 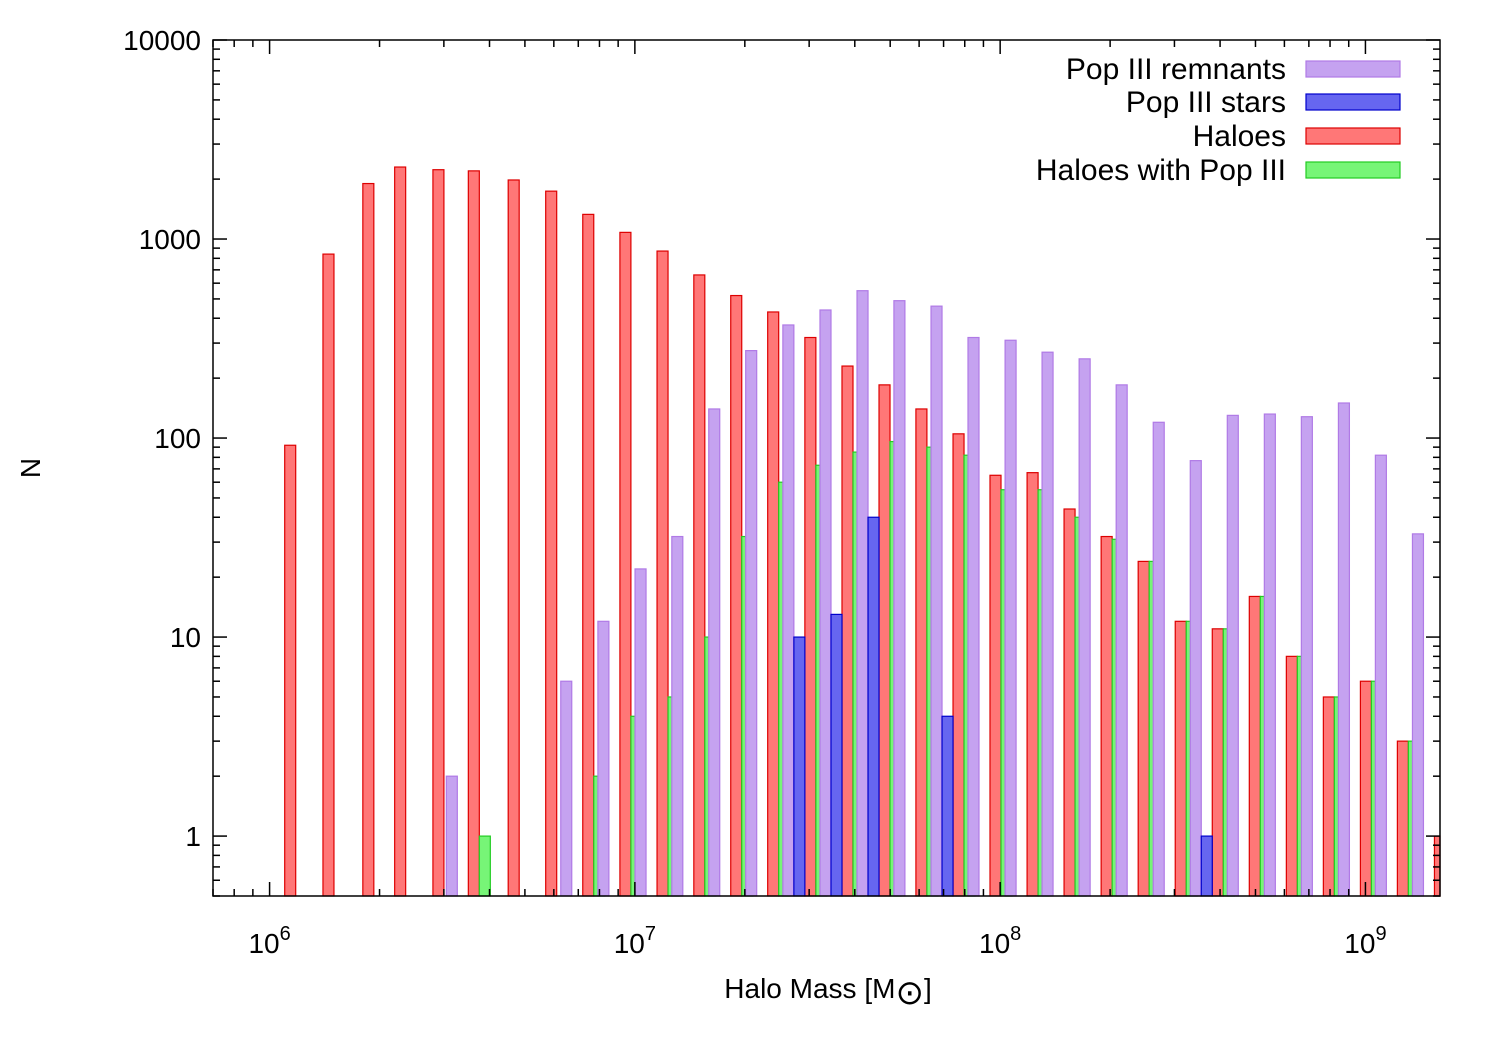 I want to click on x-axis-title: Halo Mass [M⊙], so click(x=827, y=992).